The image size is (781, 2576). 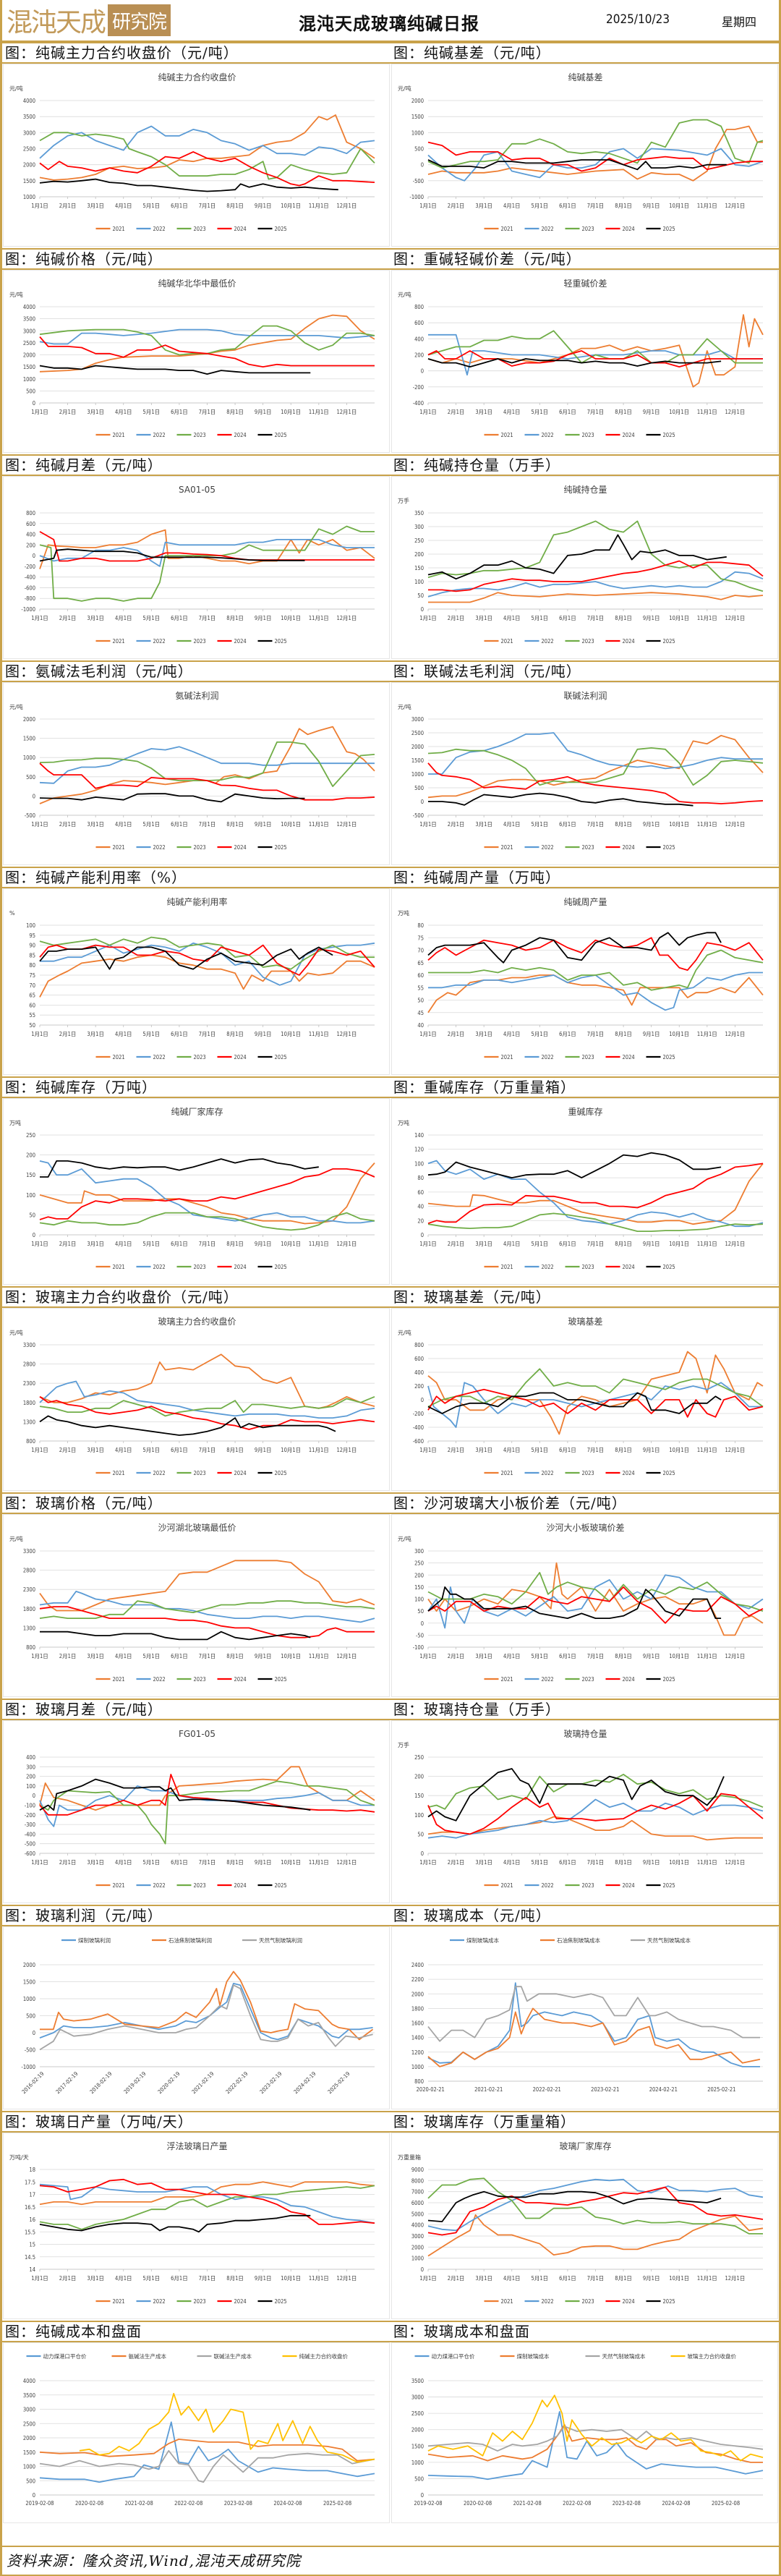 What do you see at coordinates (419, 1551) in the screenshot?
I see `y-tick-label: 300` at bounding box center [419, 1551].